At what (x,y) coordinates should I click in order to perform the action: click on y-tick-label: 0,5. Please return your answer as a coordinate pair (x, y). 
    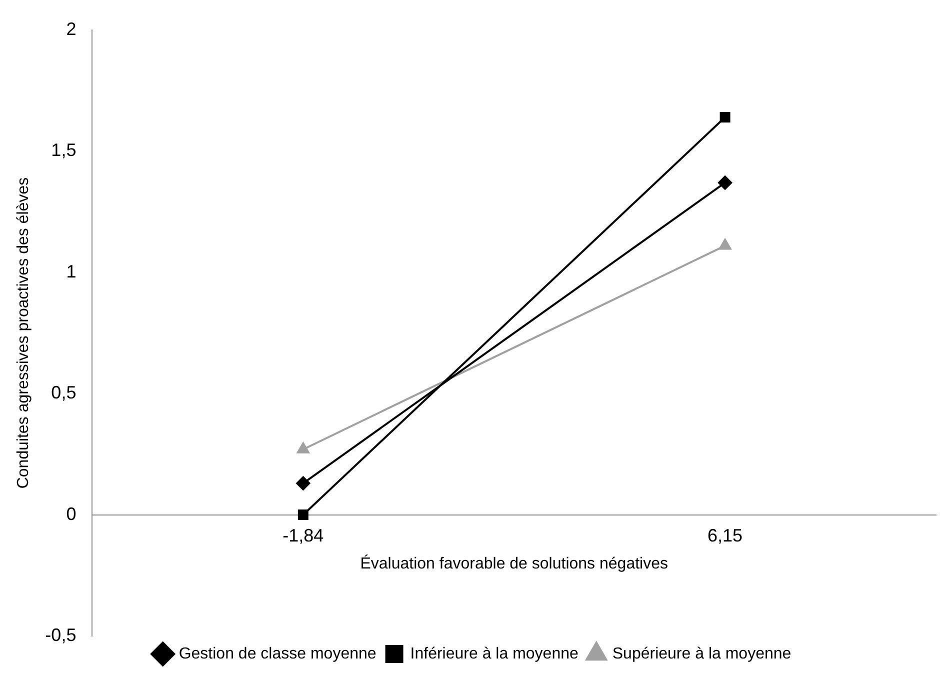
    Looking at the image, I should click on (63, 392).